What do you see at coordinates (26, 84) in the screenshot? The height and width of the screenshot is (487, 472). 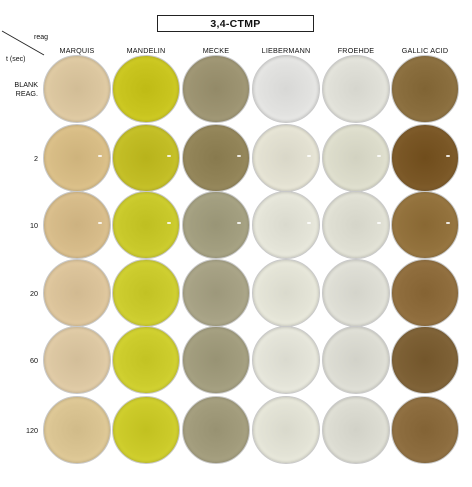 I see `row-label-line1: BLANK` at bounding box center [26, 84].